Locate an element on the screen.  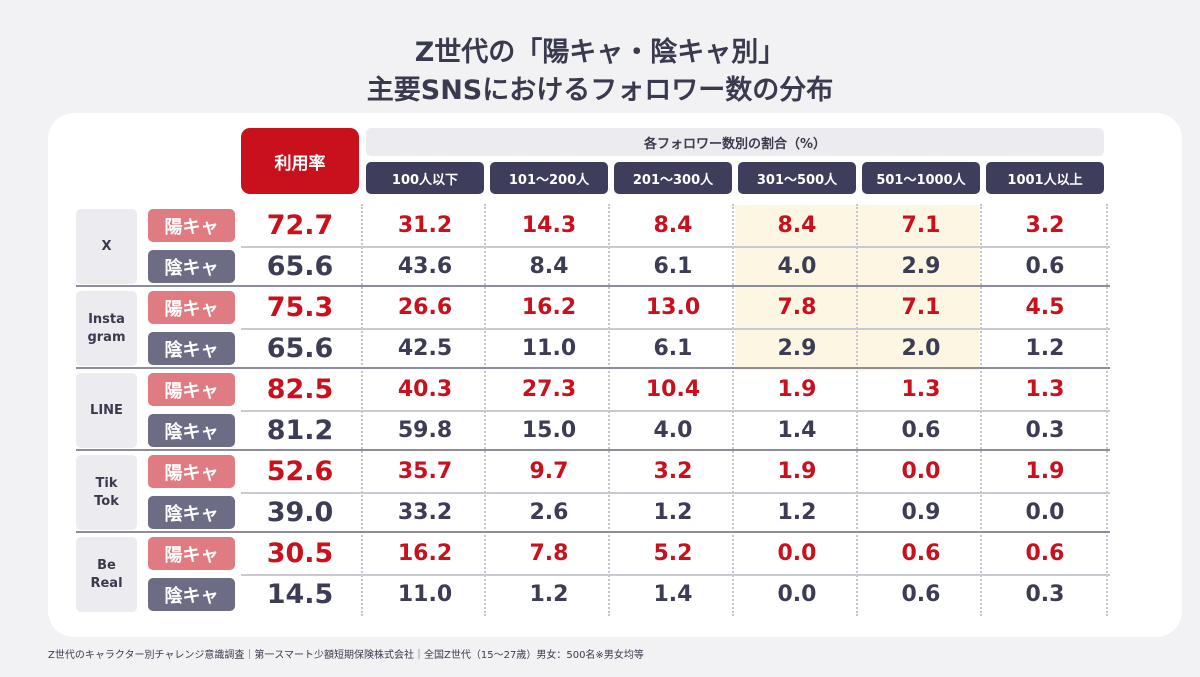
rate-header: 利用率 is located at coordinates (300, 161).